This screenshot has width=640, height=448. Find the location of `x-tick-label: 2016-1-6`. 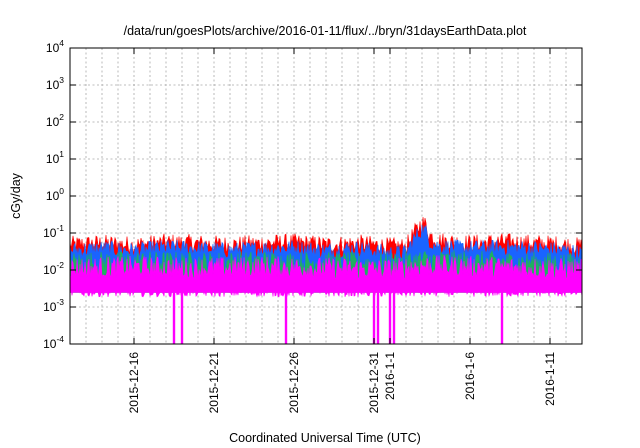

x-tick-label: 2016-1-6 is located at coordinates (470, 376).